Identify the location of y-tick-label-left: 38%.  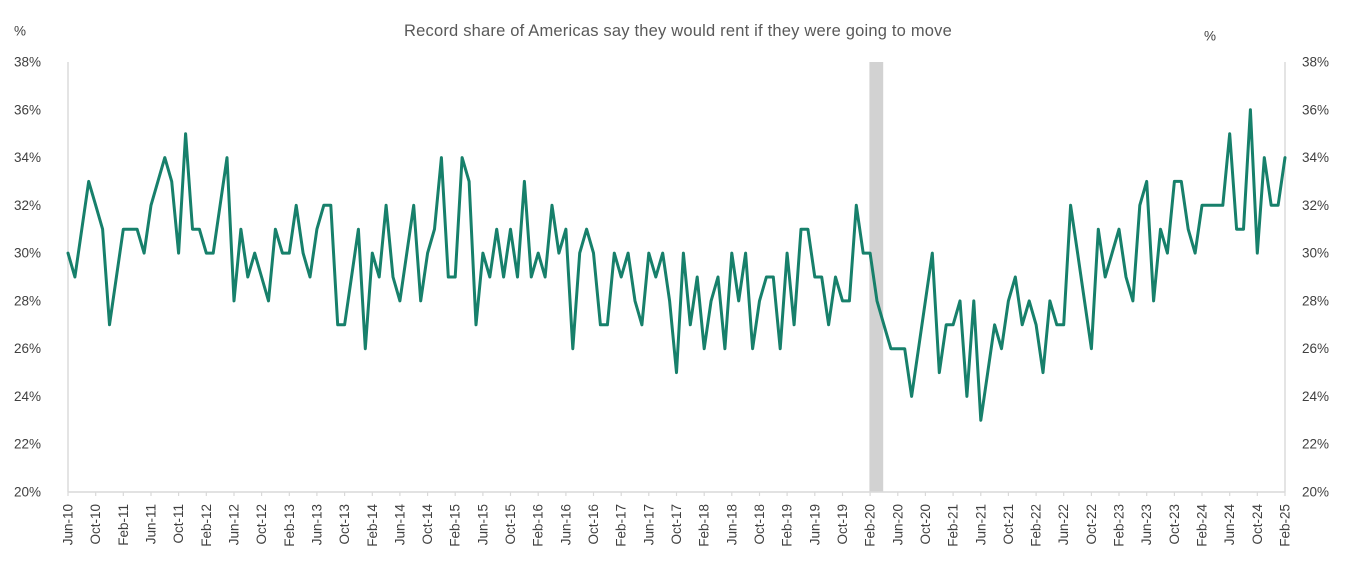
(27, 62).